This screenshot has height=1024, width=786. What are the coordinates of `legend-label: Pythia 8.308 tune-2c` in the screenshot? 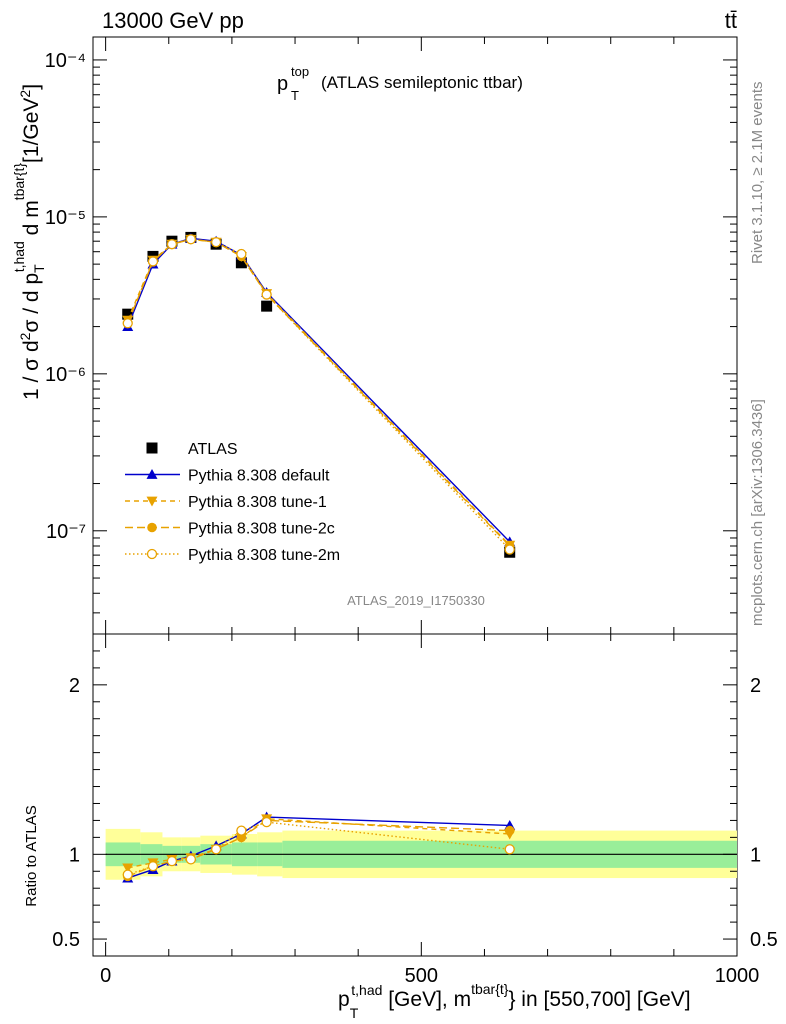 It's located at (261, 529).